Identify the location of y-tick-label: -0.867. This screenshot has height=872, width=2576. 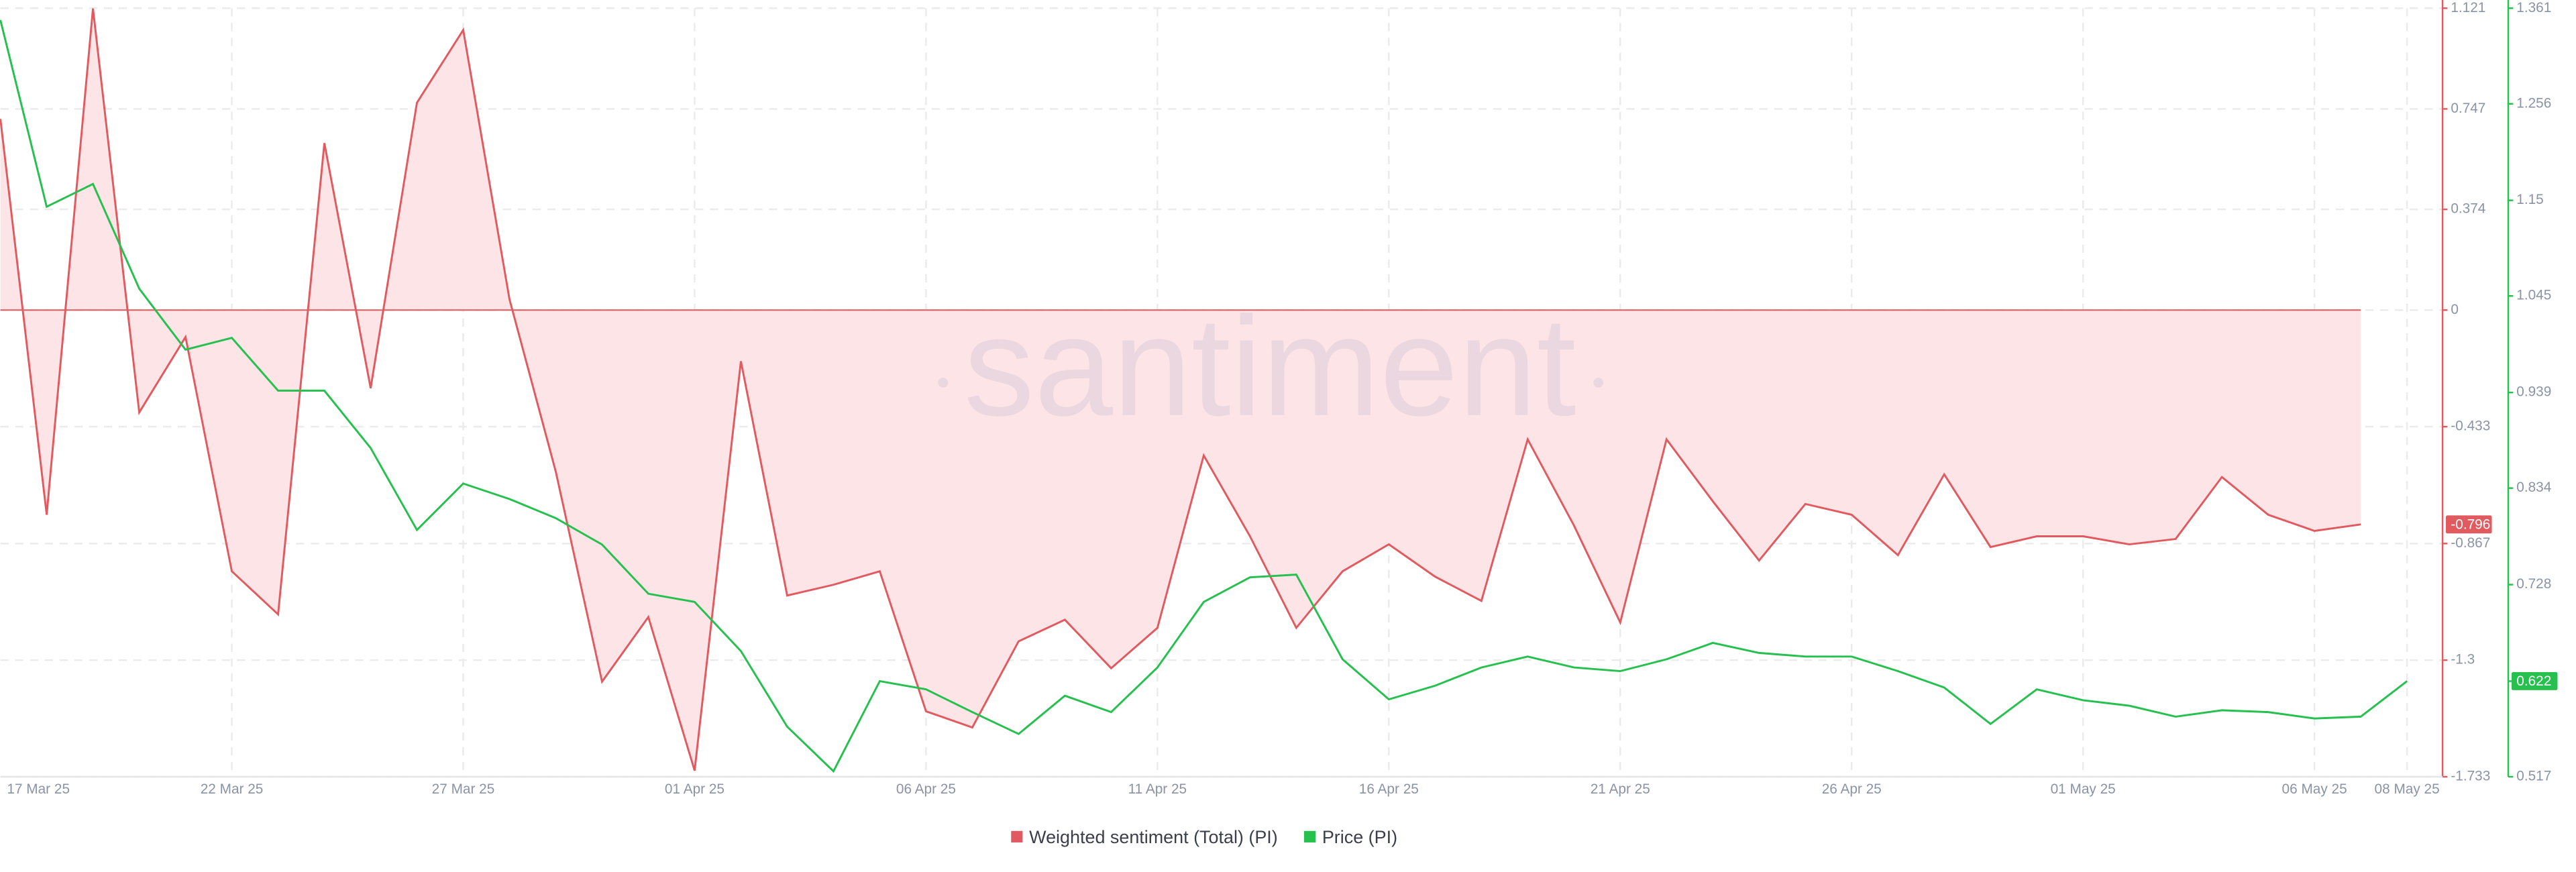
(2470, 543).